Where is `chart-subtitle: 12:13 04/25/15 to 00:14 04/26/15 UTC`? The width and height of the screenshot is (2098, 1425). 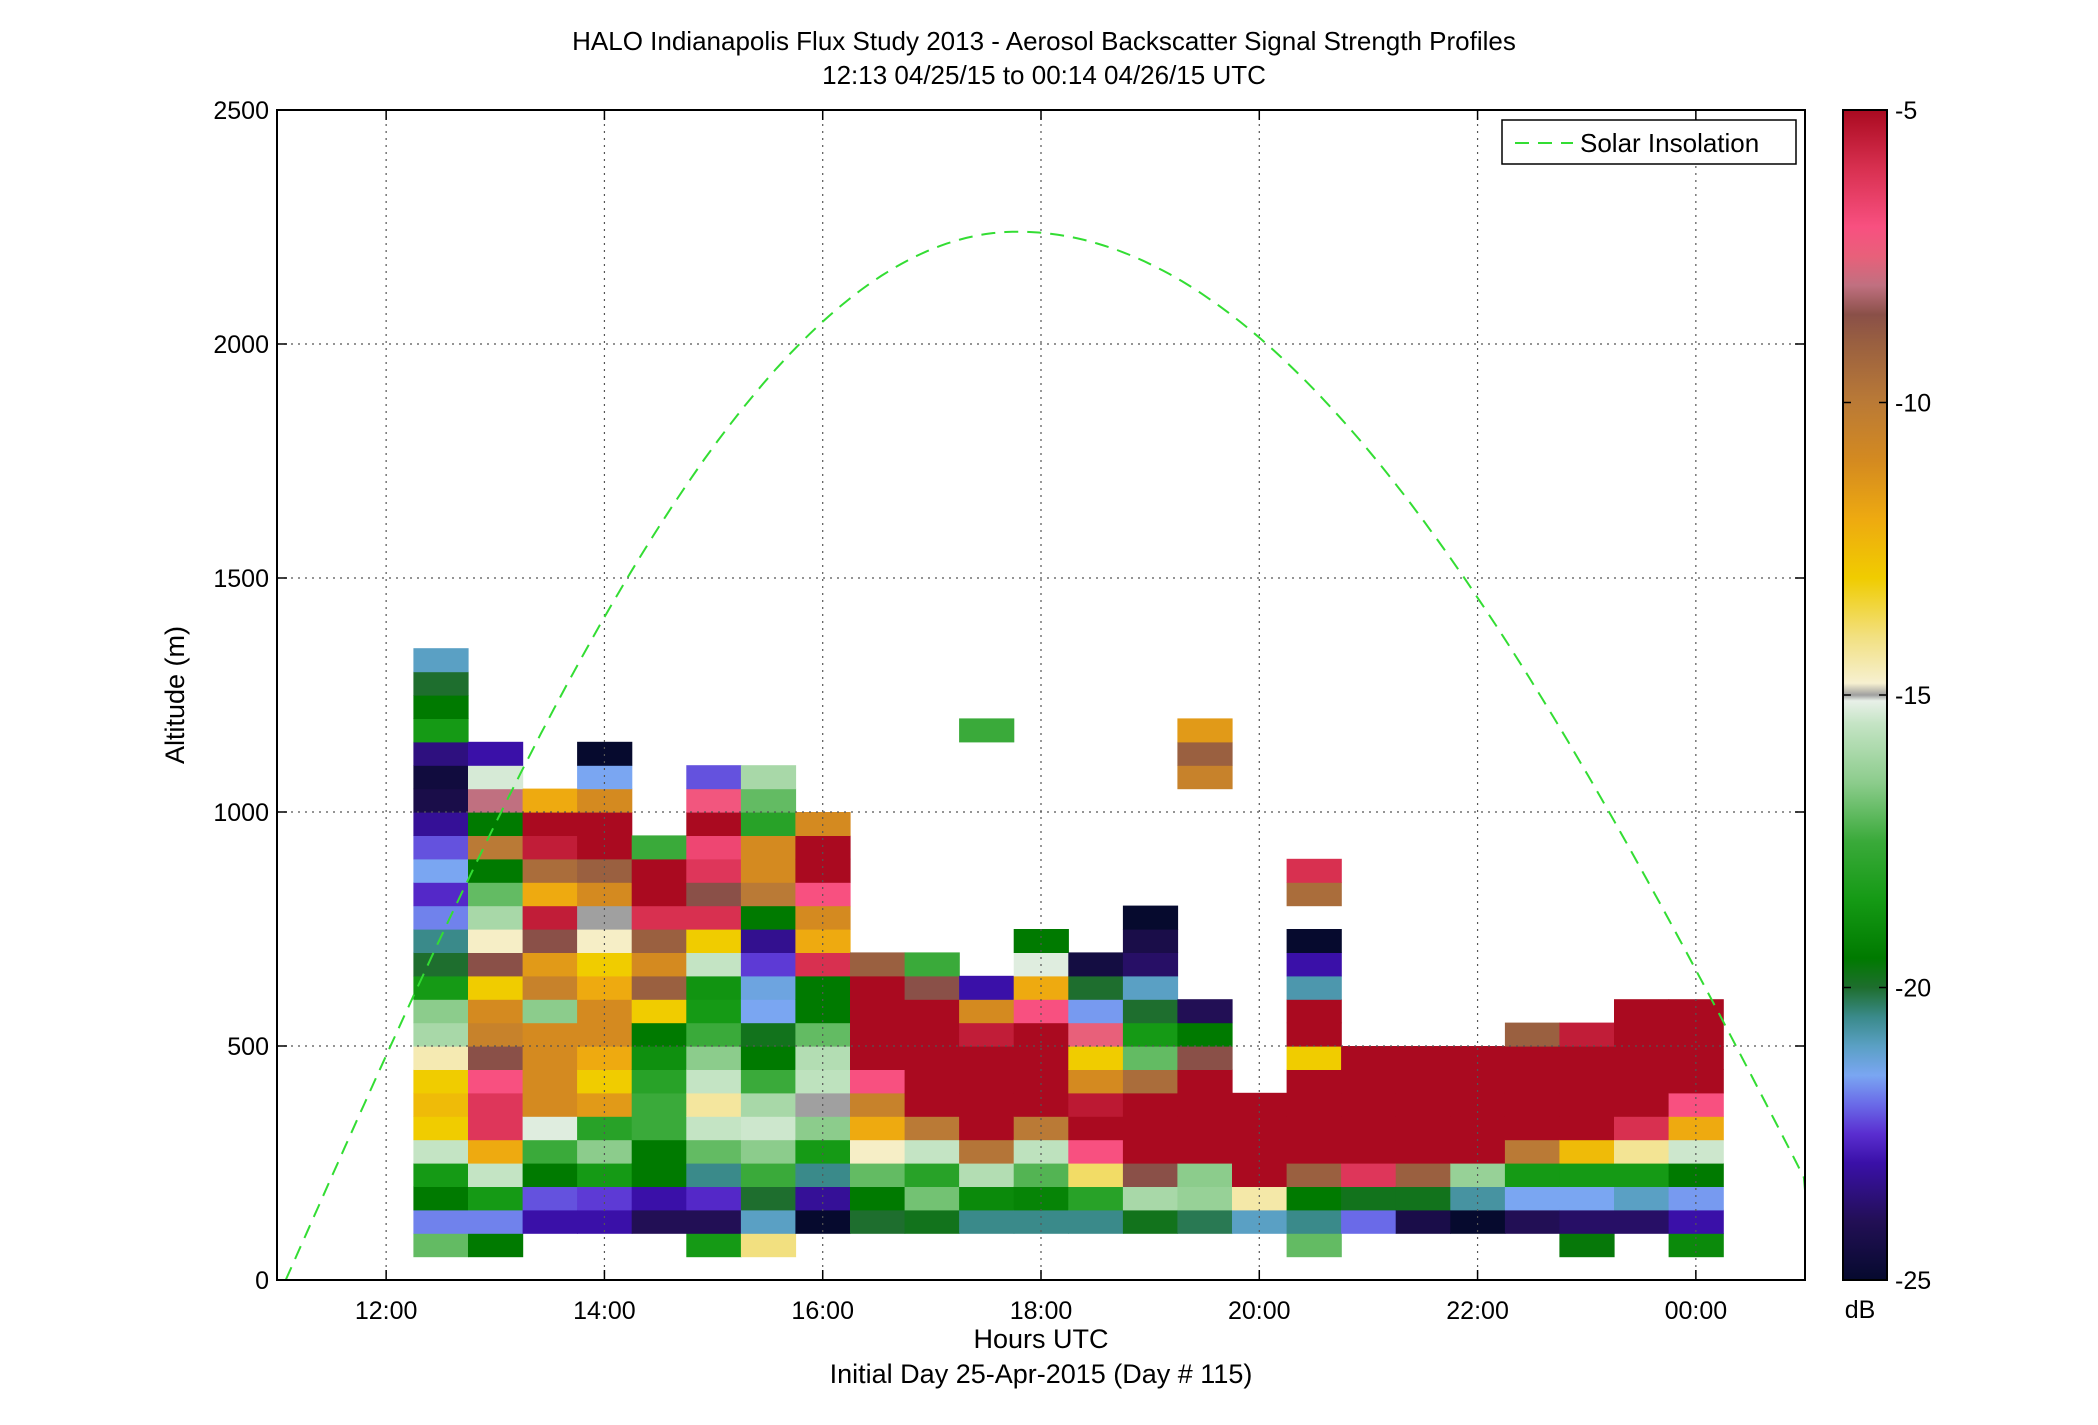 chart-subtitle: 12:13 04/25/15 to 00:14 04/26/15 UTC is located at coordinates (1044, 75).